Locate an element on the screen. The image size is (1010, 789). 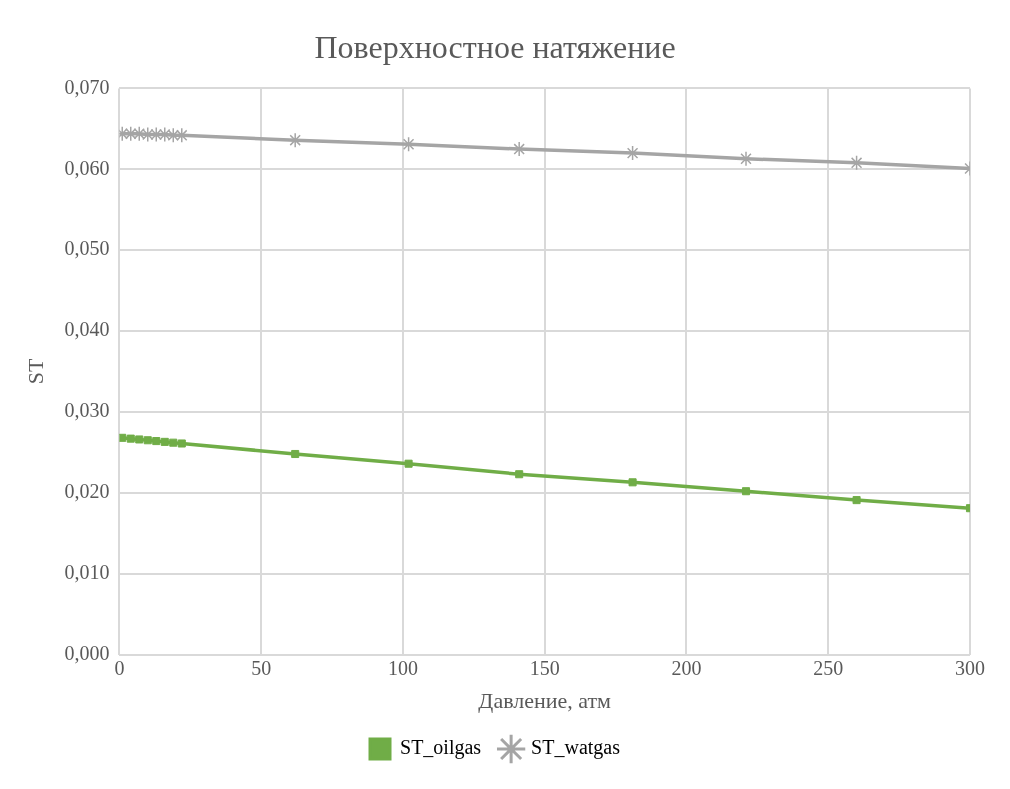
chart-title: Поверхностное натяжение is located at coordinates (495, 46).